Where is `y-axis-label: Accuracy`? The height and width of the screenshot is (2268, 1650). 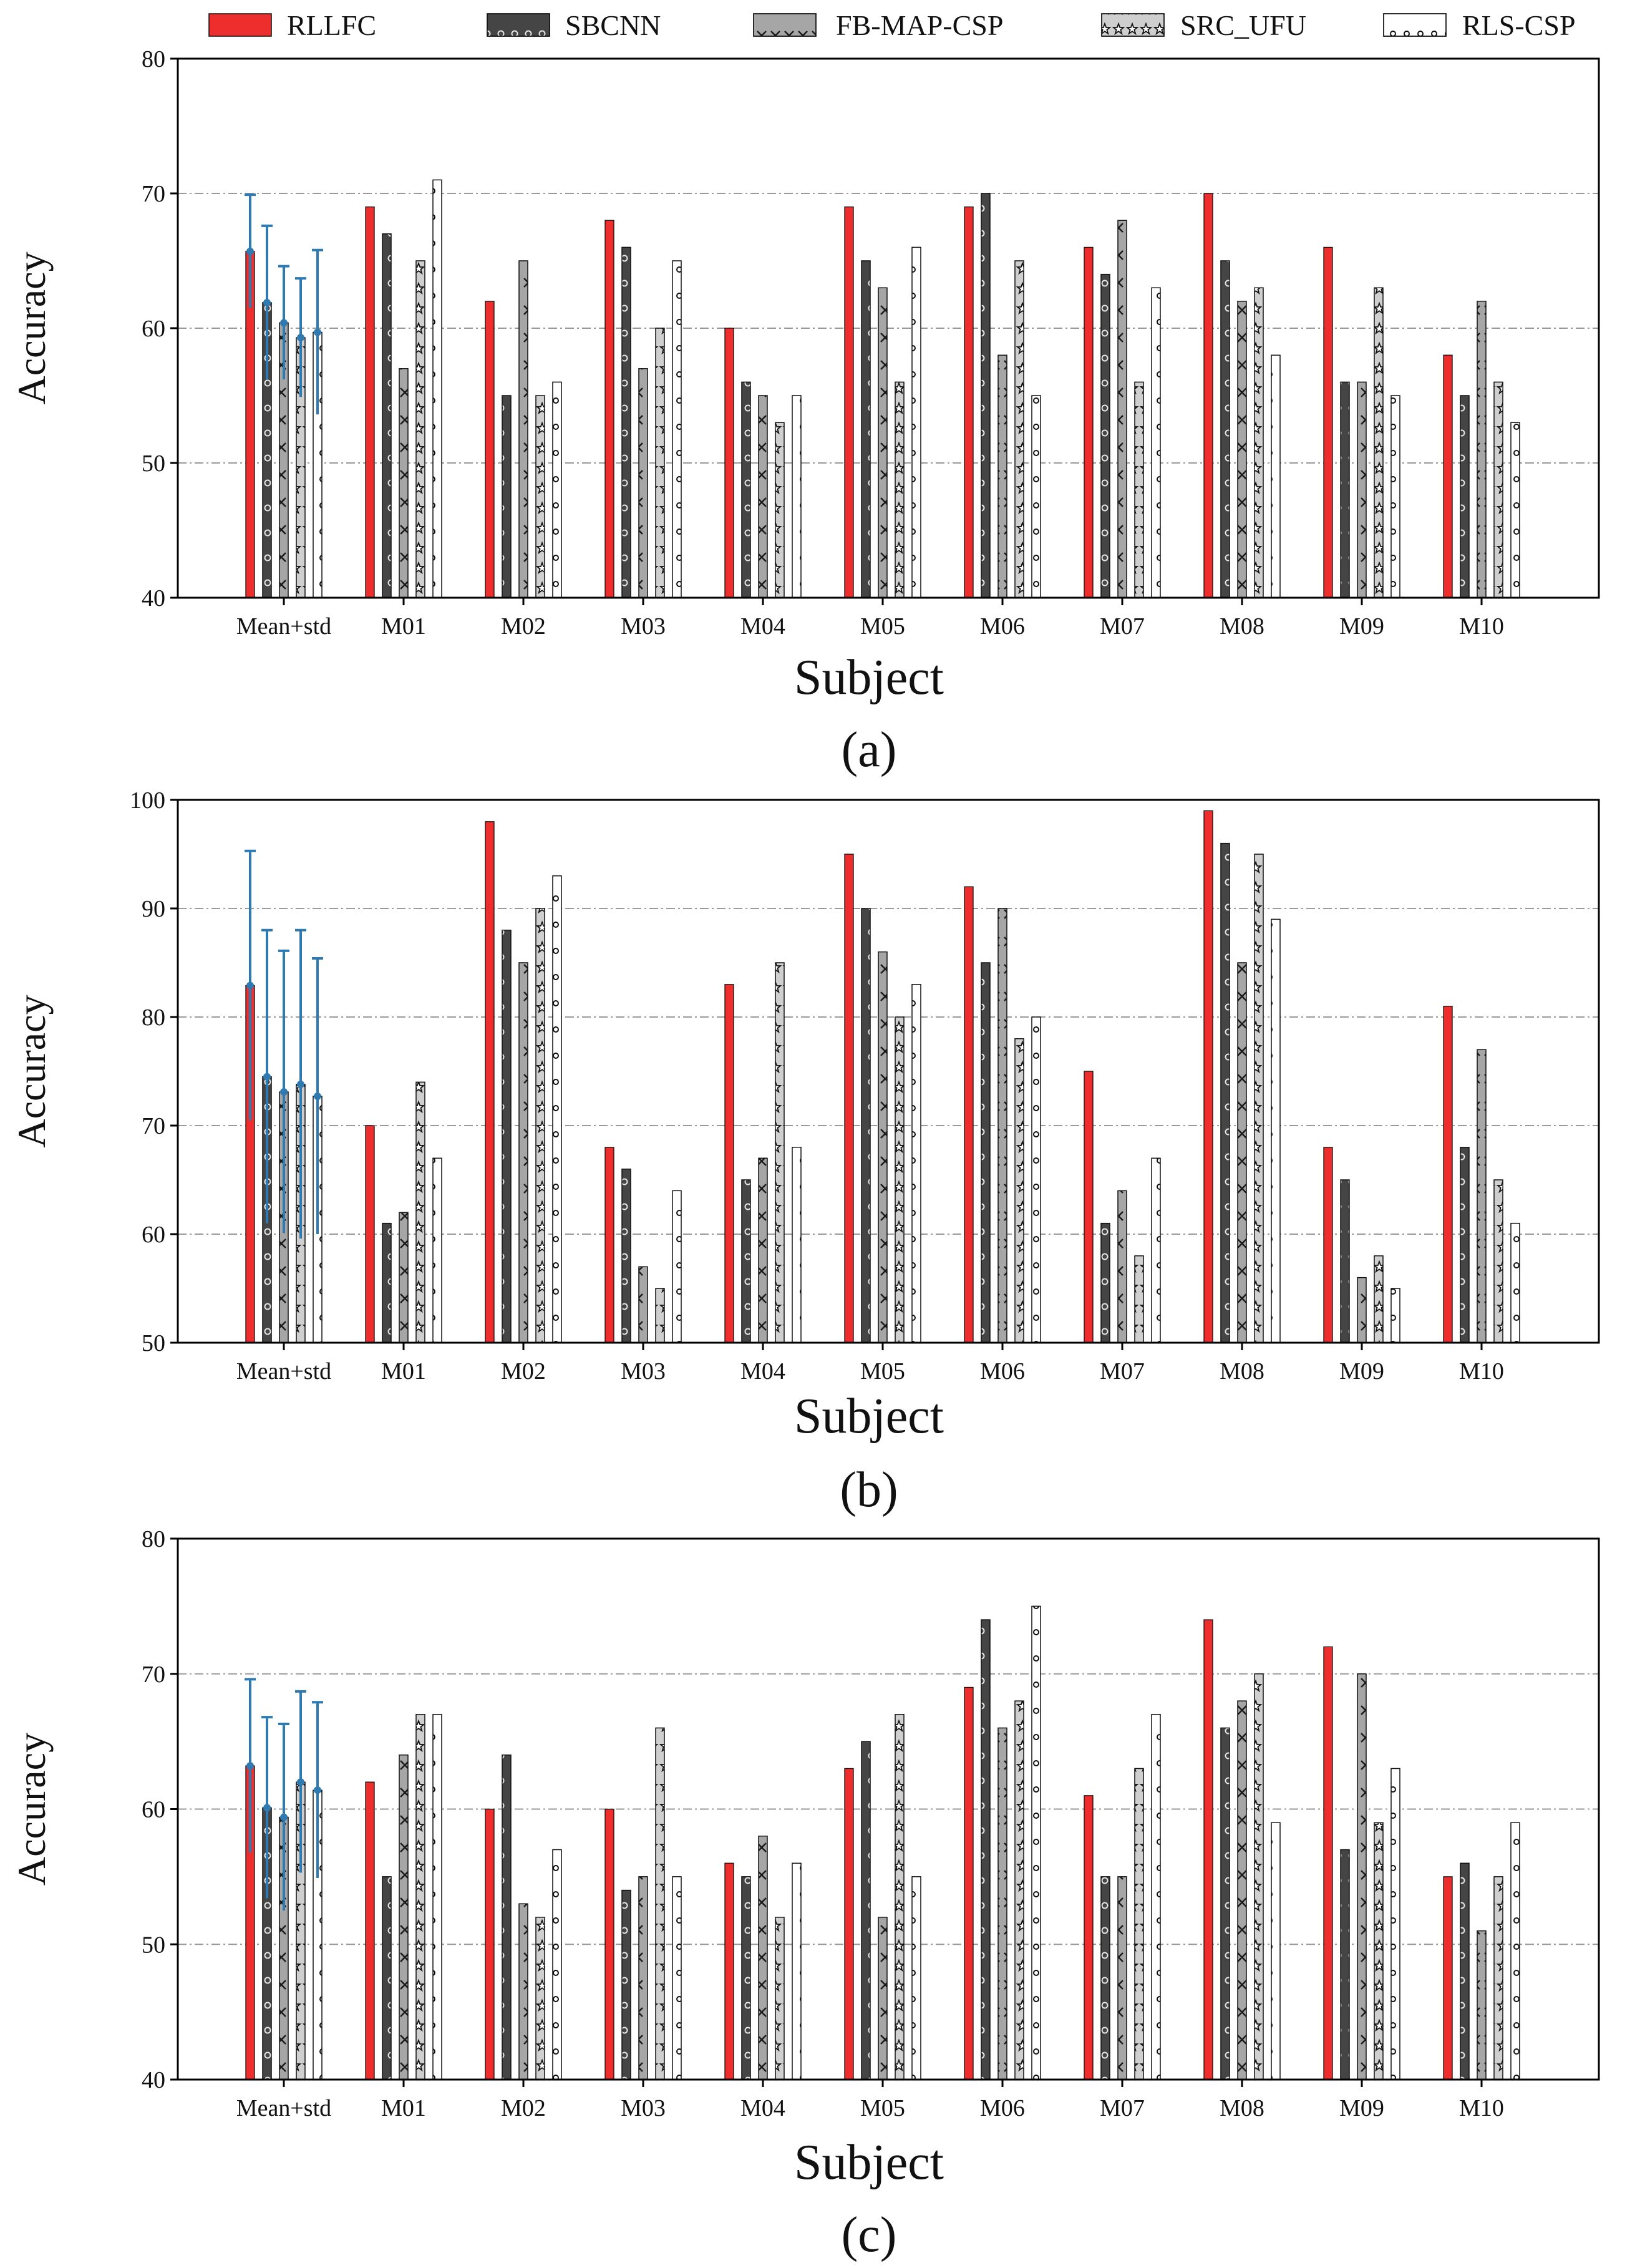 y-axis-label: Accuracy is located at coordinates (31, 1809).